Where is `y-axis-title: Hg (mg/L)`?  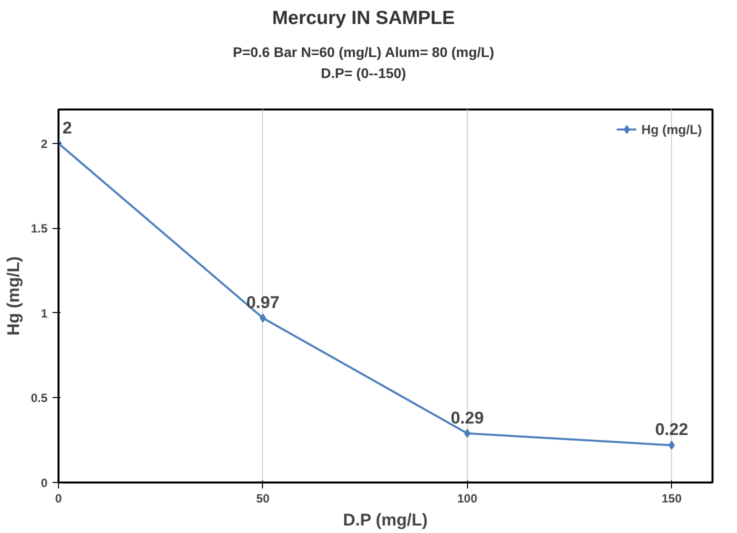 y-axis-title: Hg (mg/L) is located at coordinates (13, 296).